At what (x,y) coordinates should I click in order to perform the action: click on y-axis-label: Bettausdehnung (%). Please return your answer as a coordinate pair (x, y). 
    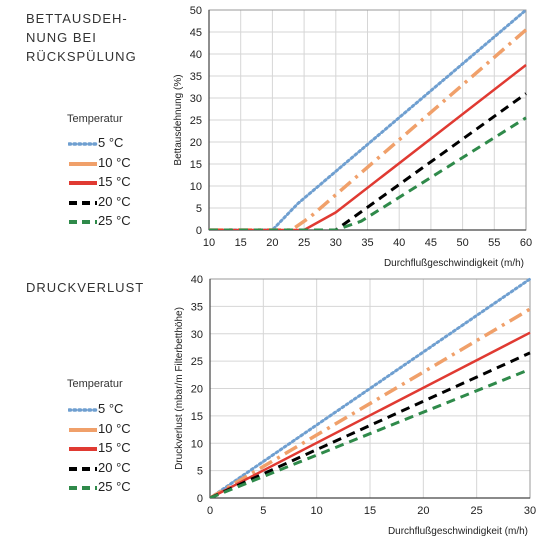
    Looking at the image, I should click on (178, 119).